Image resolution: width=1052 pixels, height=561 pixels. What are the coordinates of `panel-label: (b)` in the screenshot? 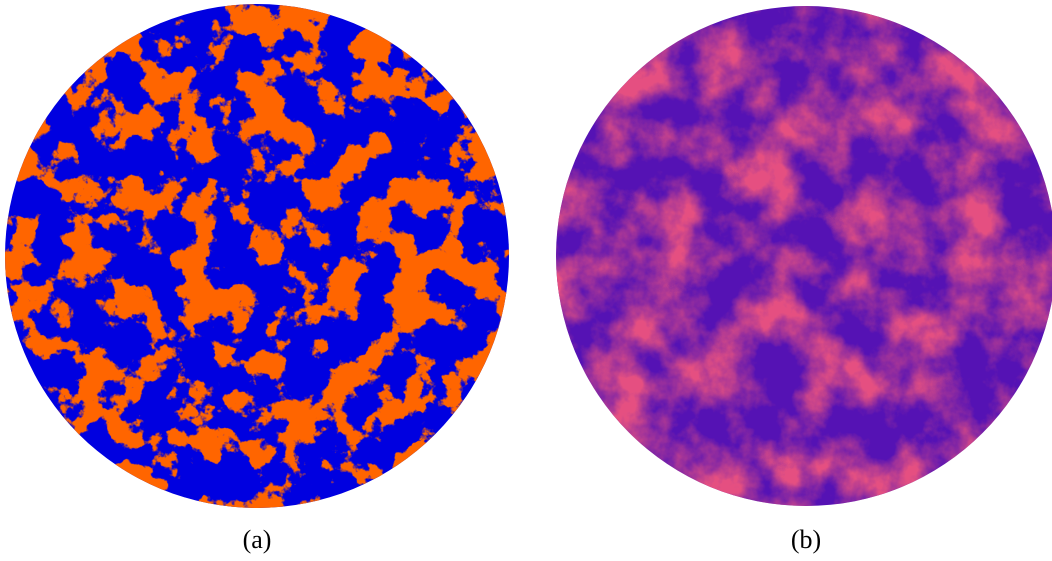 It's located at (806, 539).